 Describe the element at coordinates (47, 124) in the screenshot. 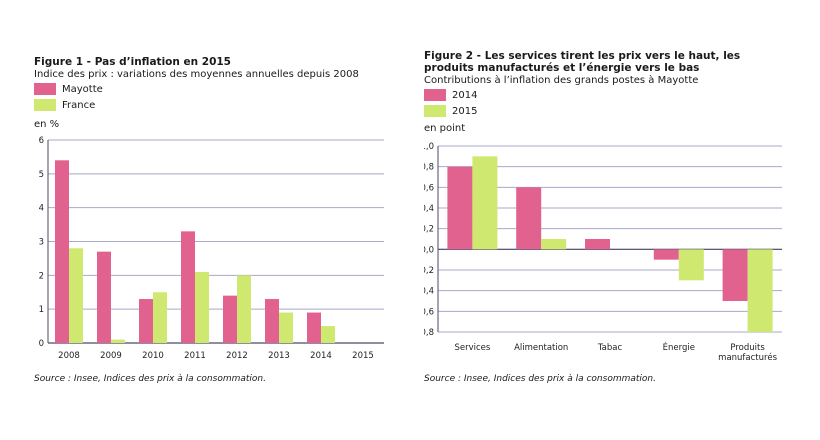

I see `figure-1-unit-label: en %` at that location.